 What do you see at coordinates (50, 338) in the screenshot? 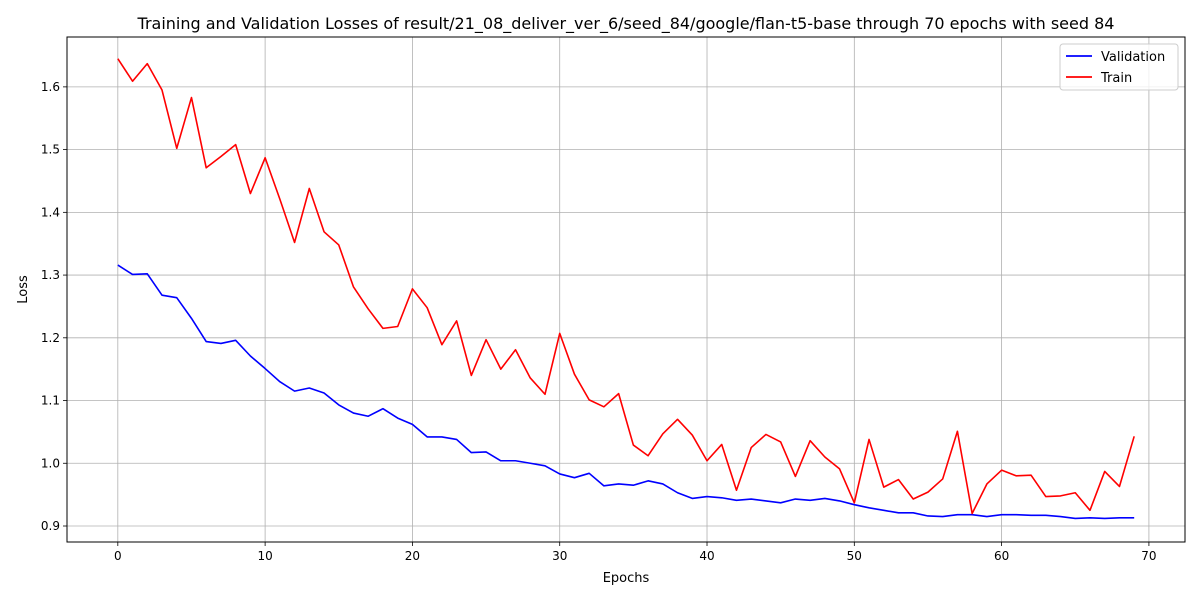
I see `y-tick-label: 1.2` at bounding box center [50, 338].